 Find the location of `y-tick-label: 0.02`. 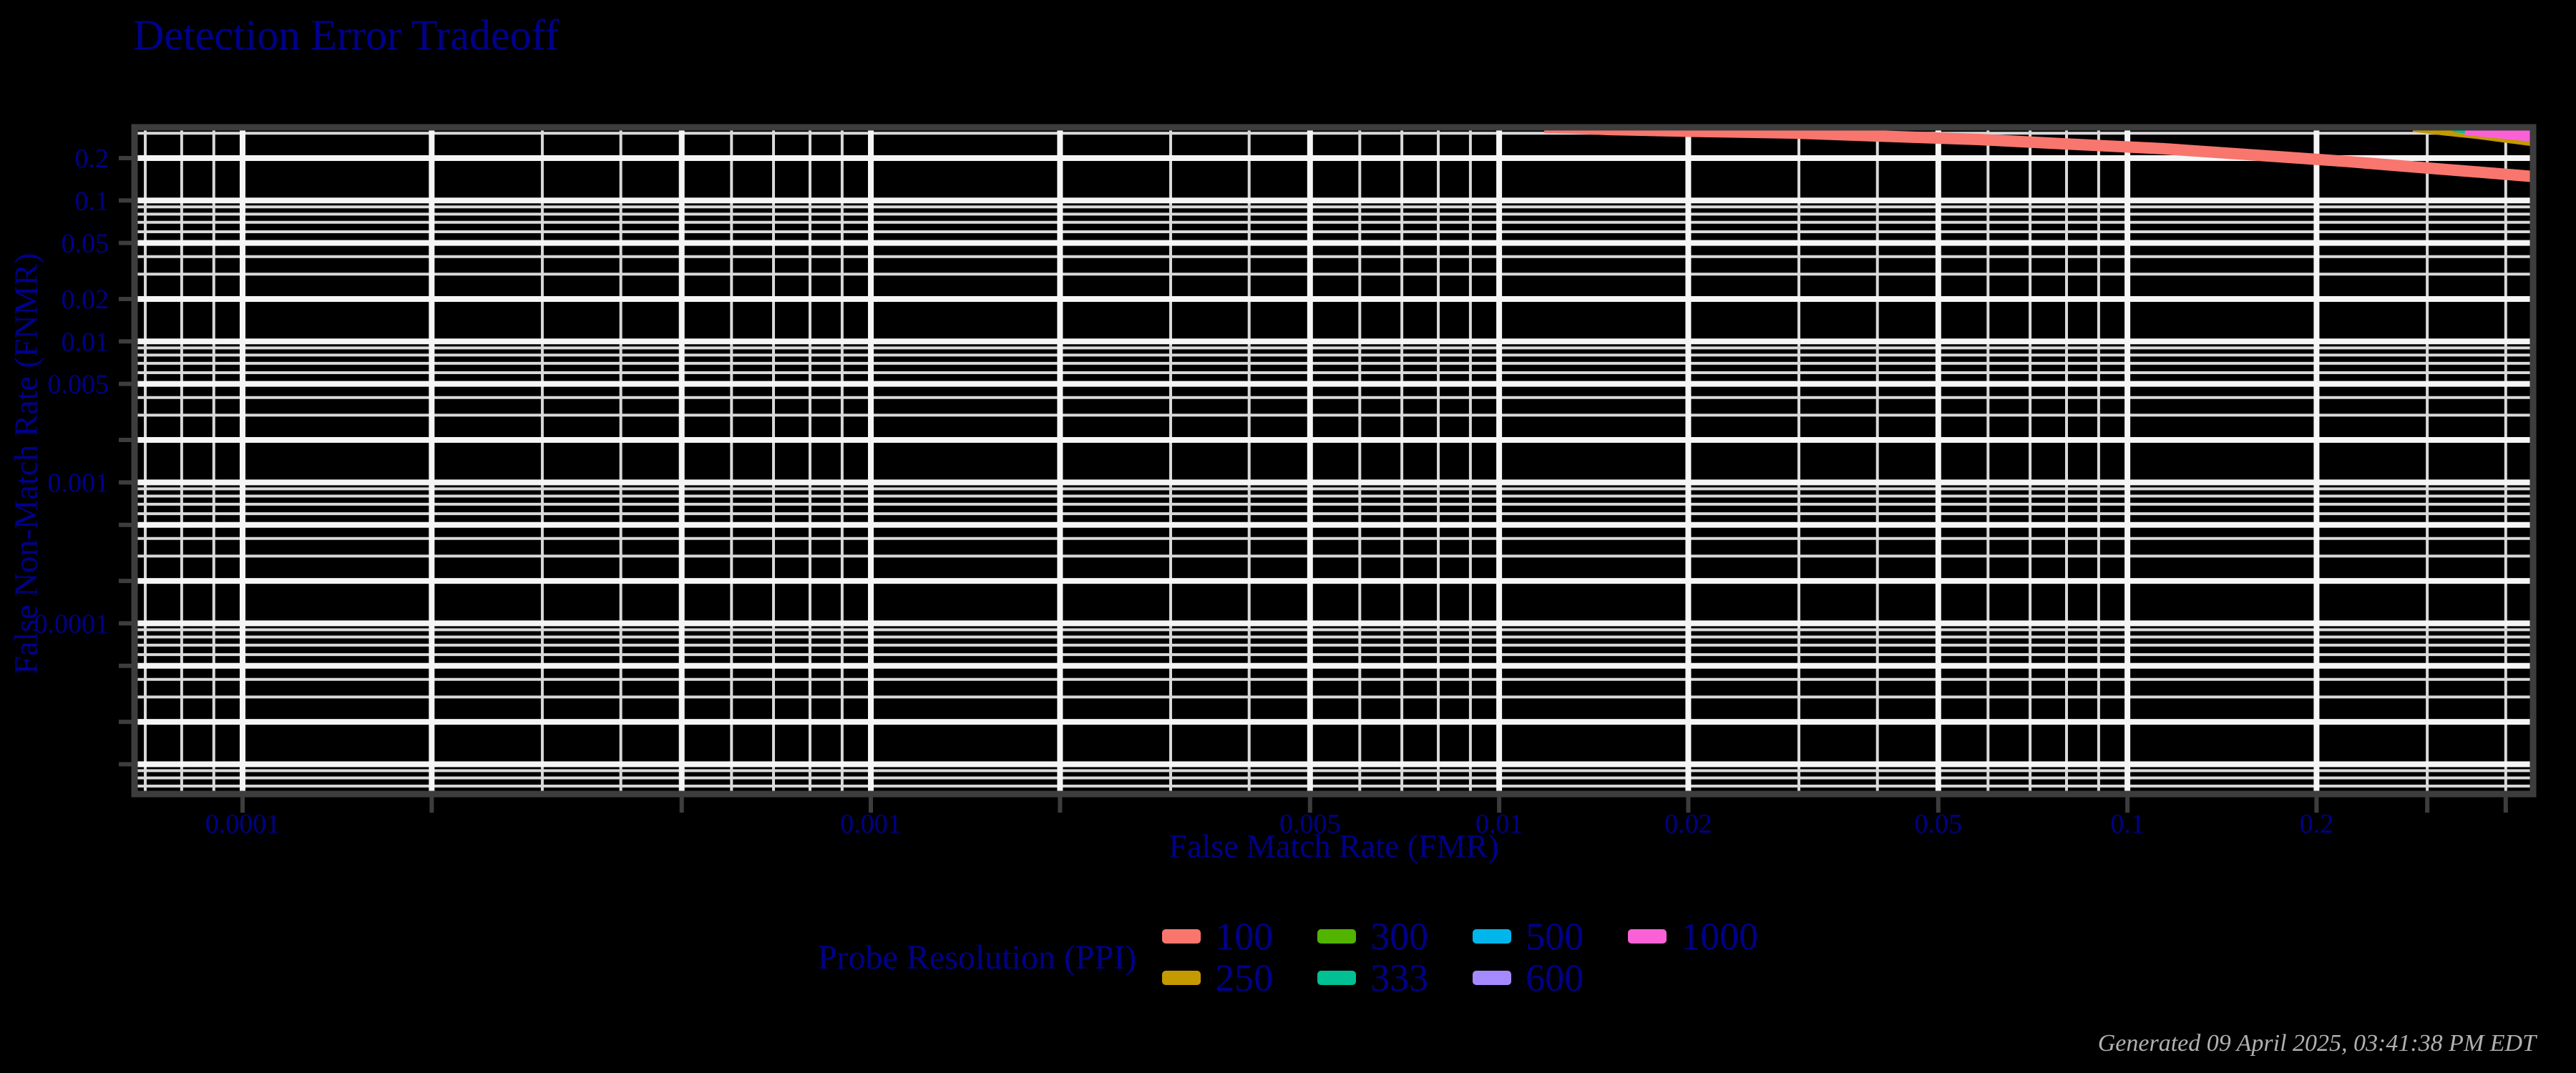

y-tick-label: 0.02 is located at coordinates (85, 300).